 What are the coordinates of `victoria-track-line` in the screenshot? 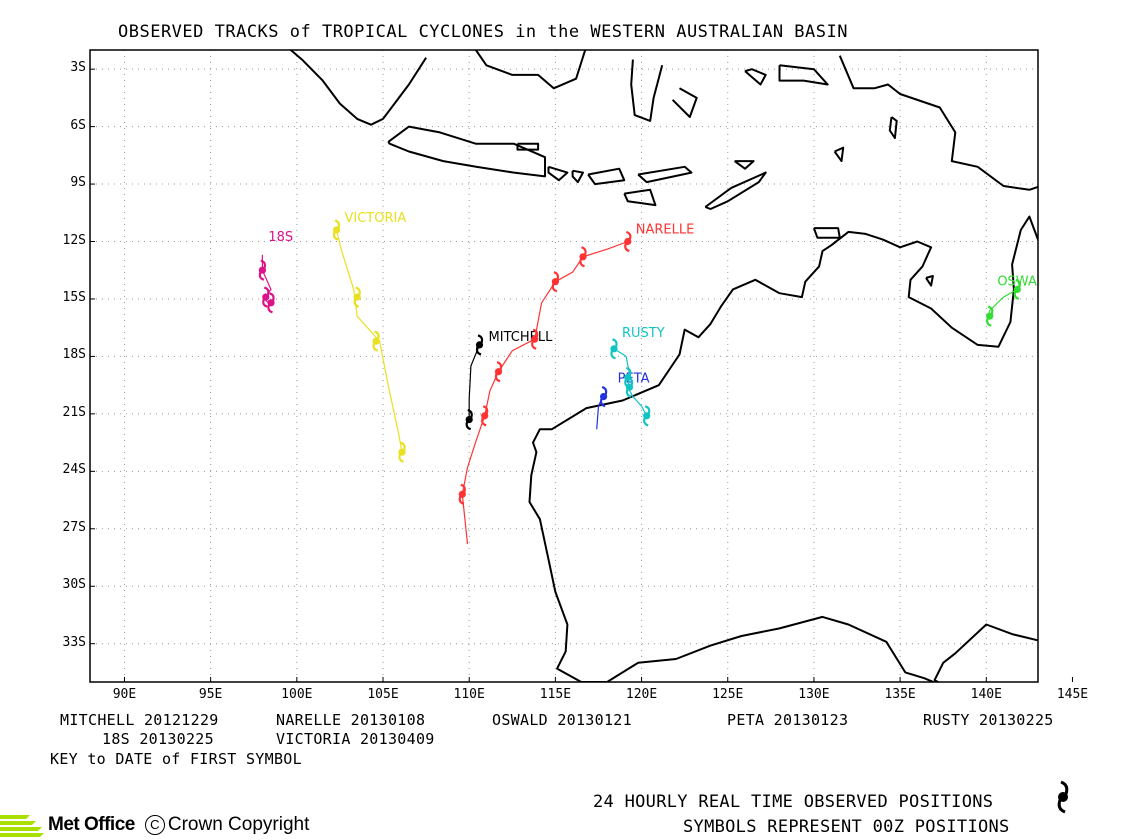 It's located at (369, 341).